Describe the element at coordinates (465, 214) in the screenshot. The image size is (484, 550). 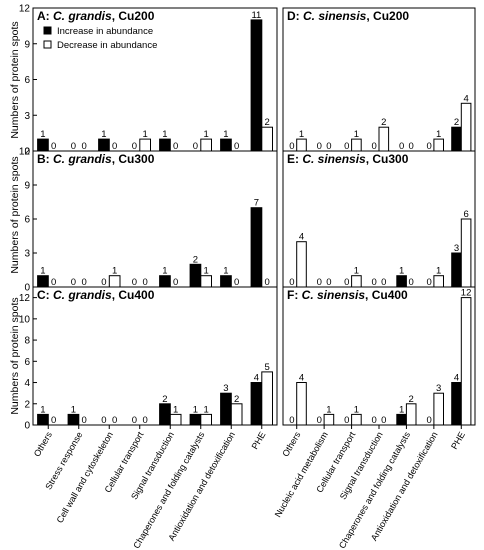
I see `data-label-decrease: 6` at that location.